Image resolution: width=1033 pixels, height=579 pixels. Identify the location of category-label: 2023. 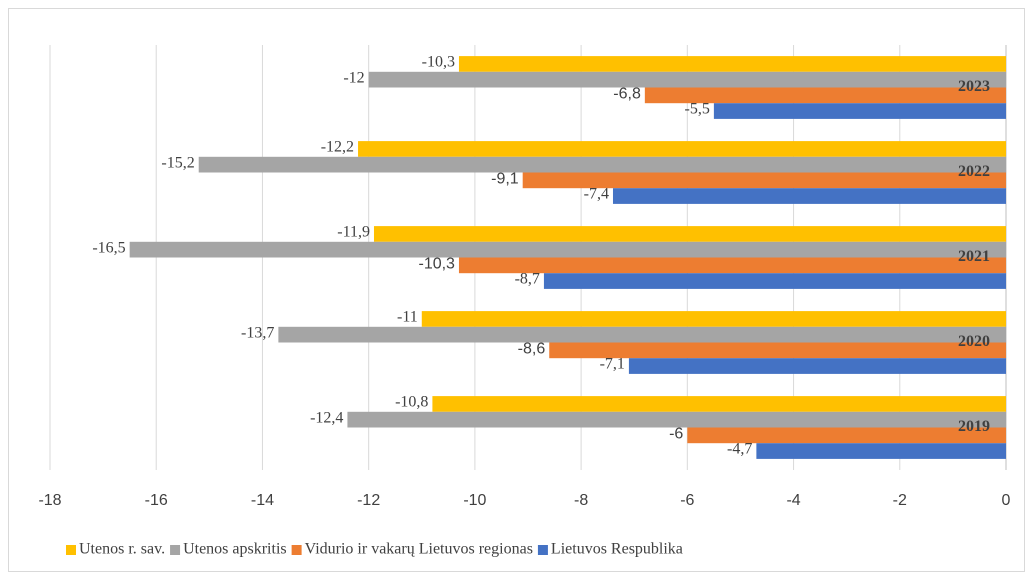
(974, 86).